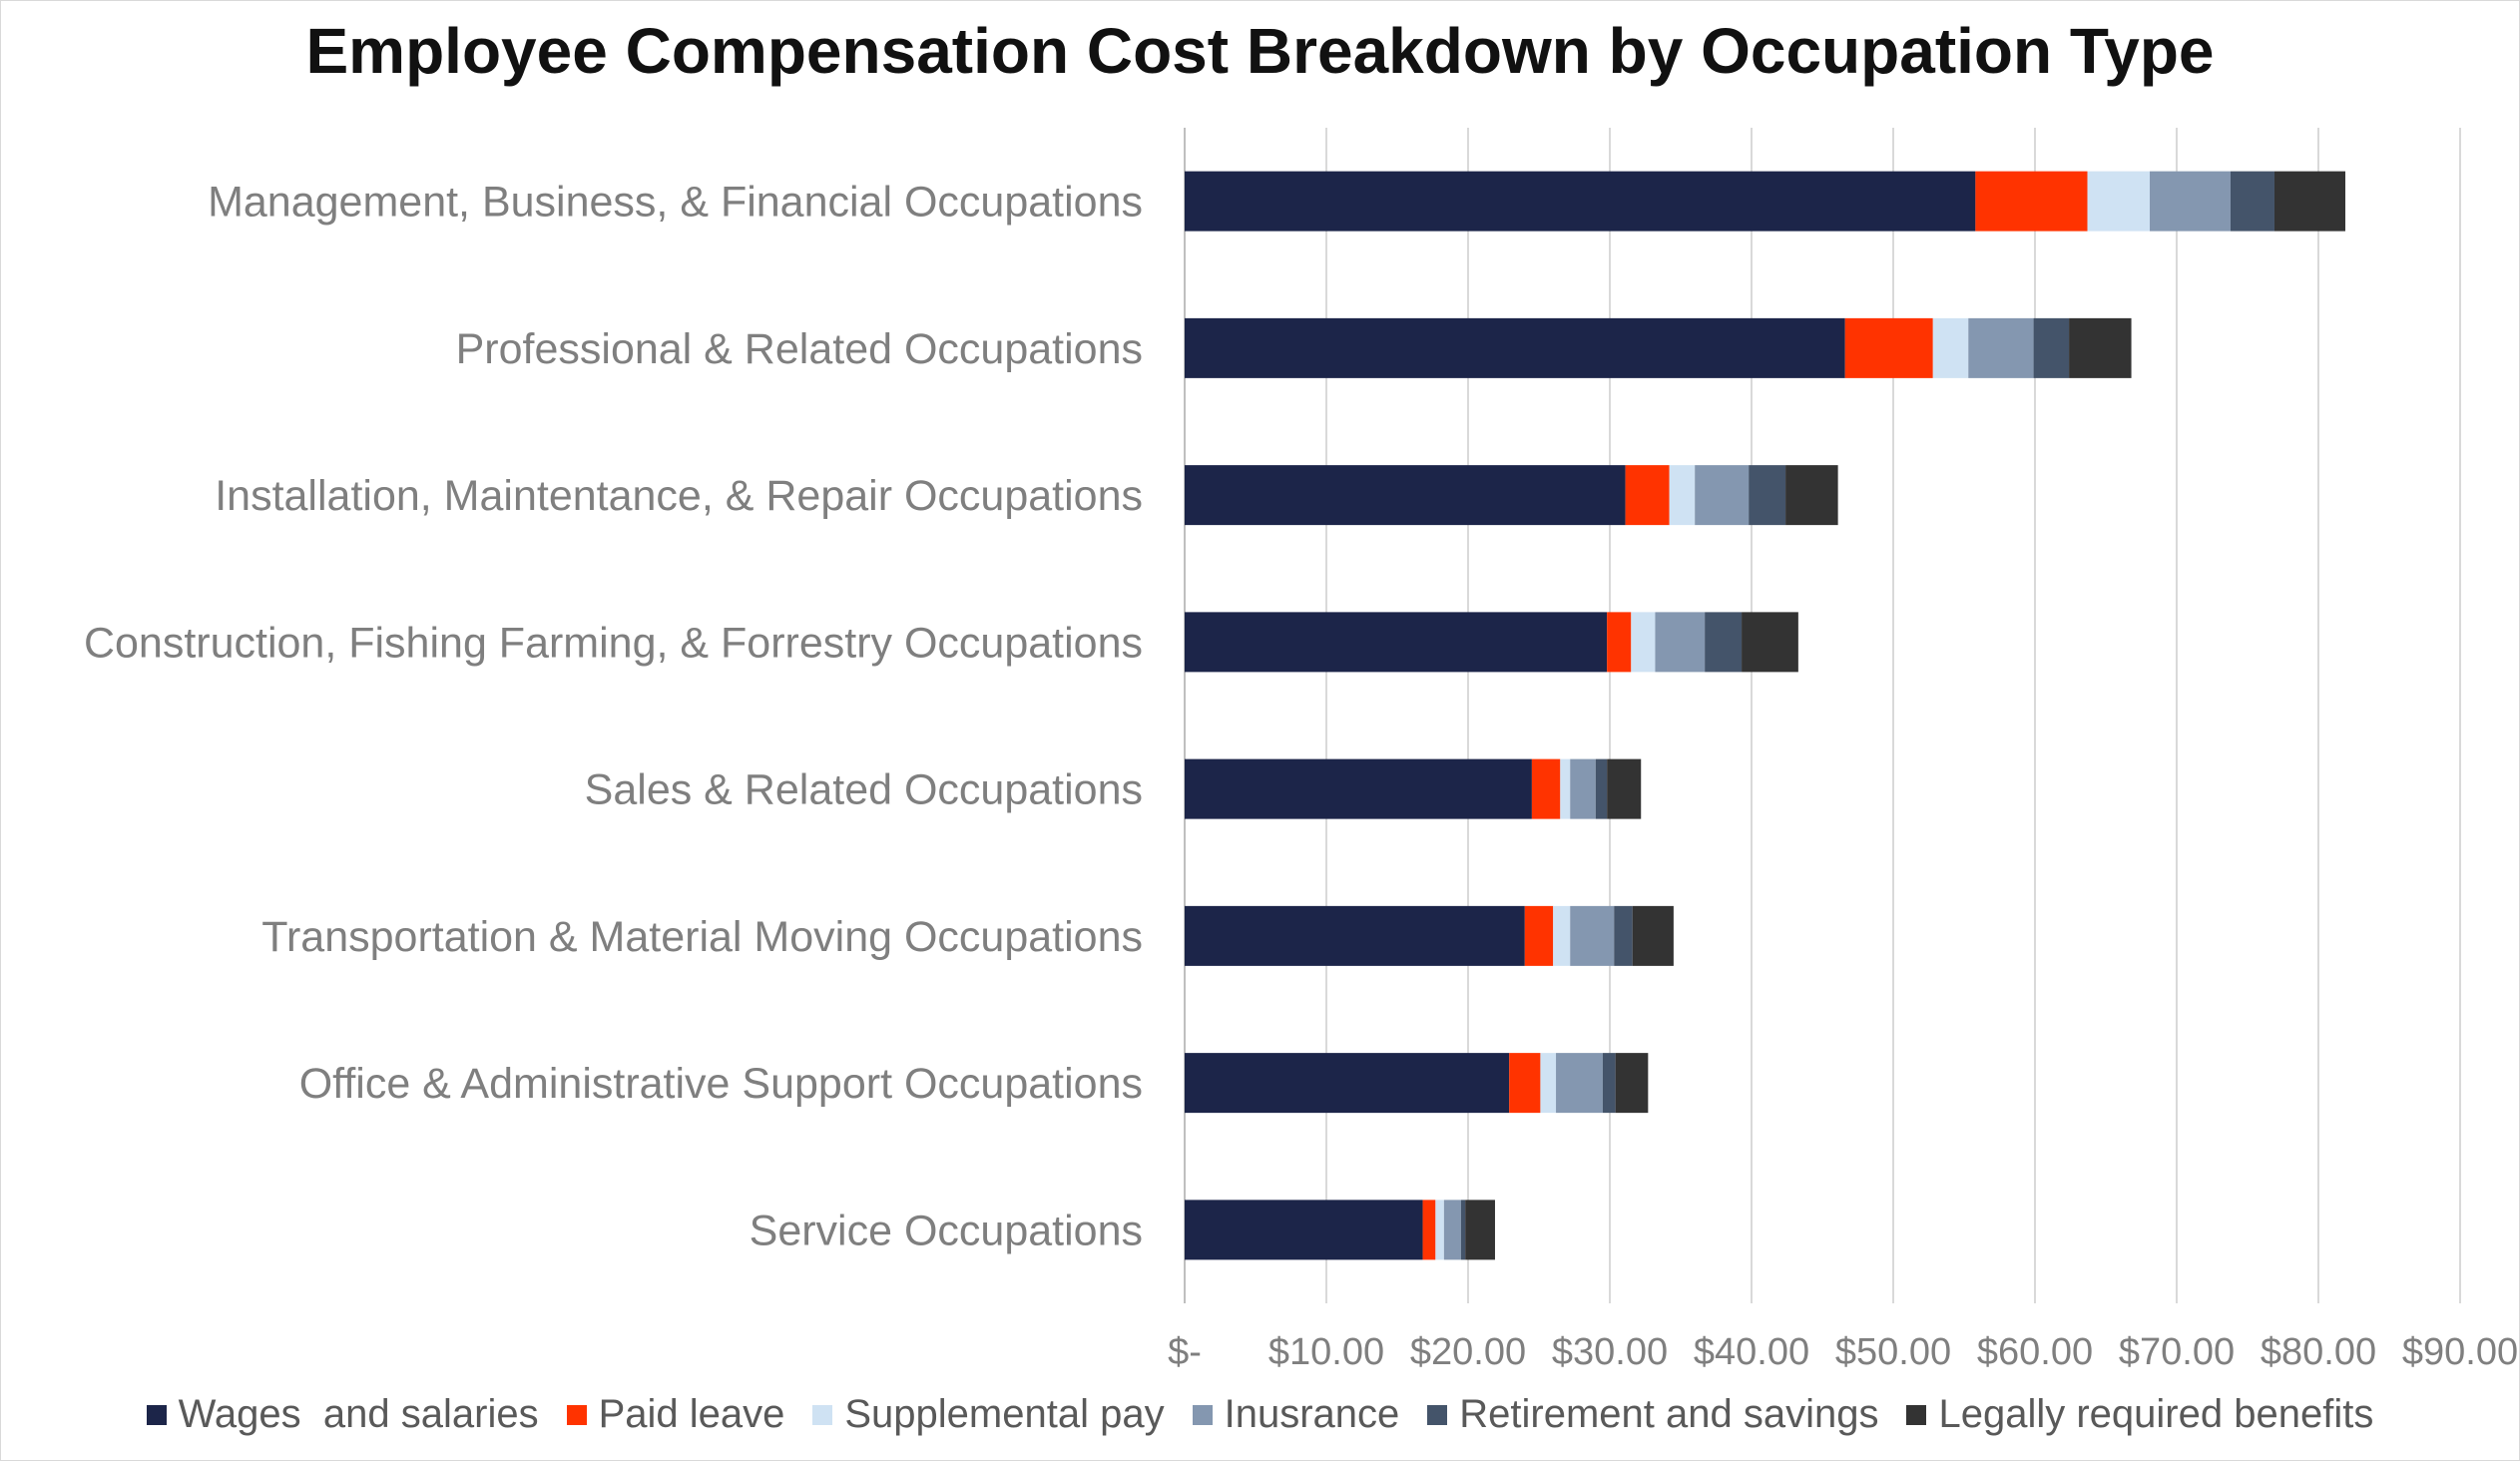 This screenshot has width=2520, height=1461. I want to click on x-tick-label: $60.00, so click(2035, 1352).